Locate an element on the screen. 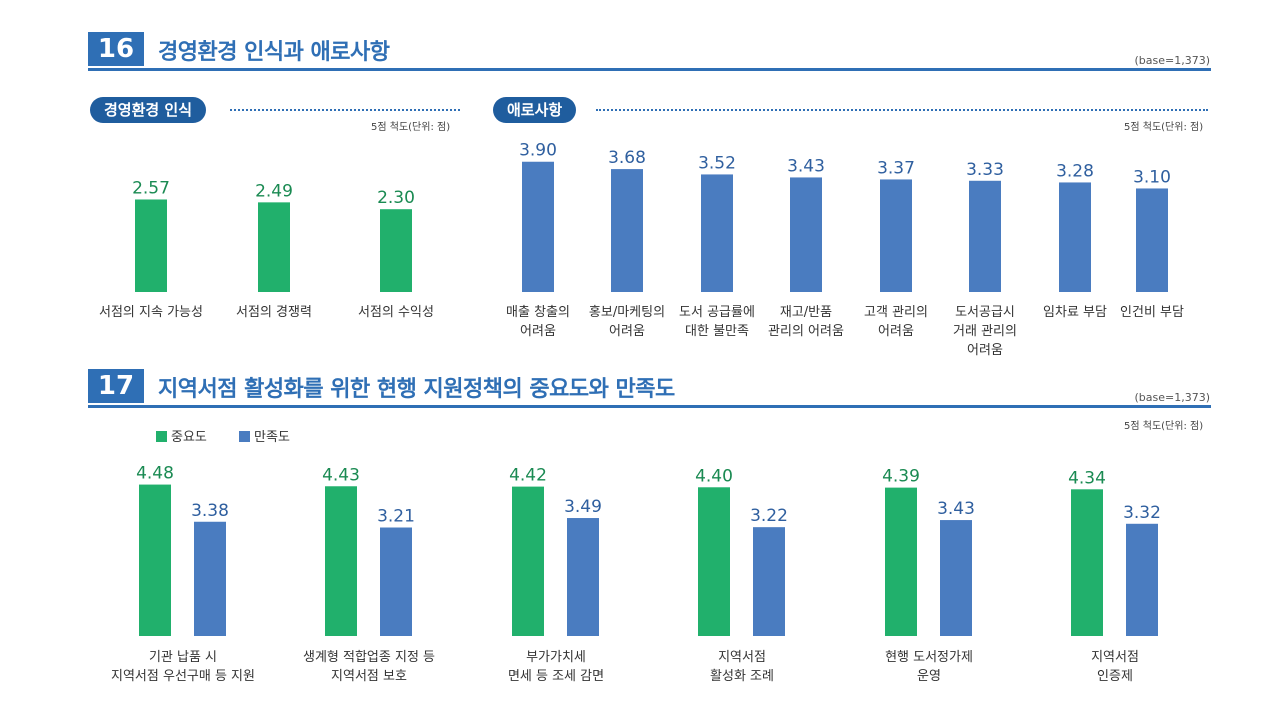 This screenshot has height=724, width=1280. x-tick-label: 운영 is located at coordinates (929, 676).